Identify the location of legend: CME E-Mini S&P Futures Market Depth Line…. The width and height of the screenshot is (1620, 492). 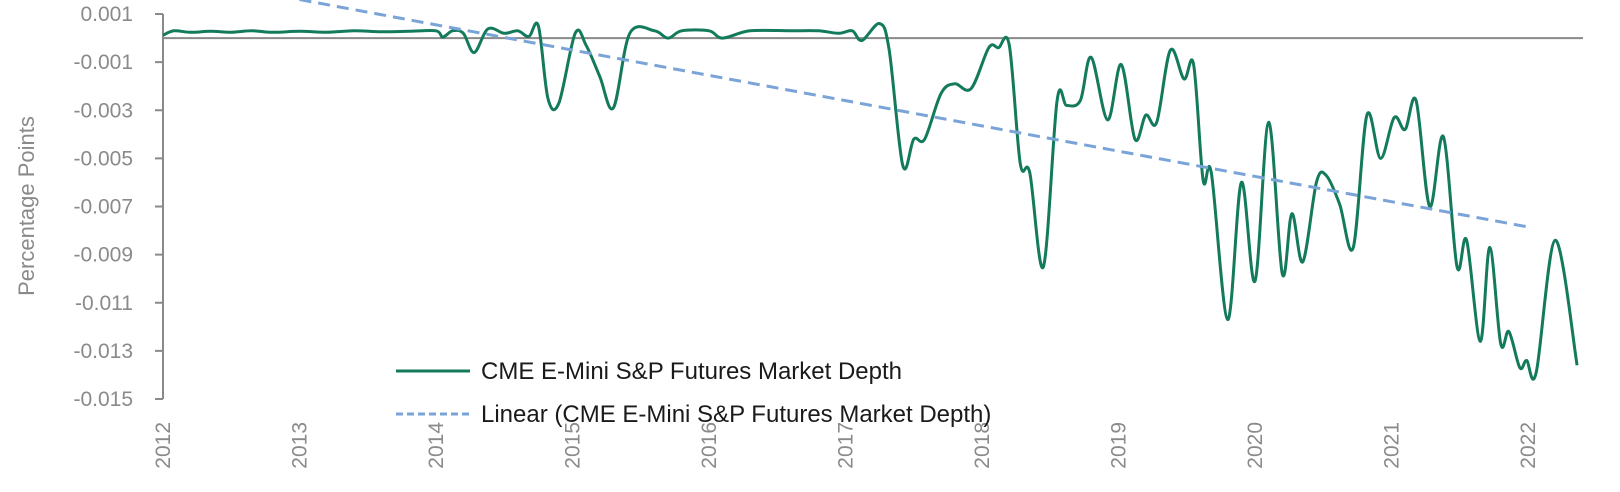
(693, 393).